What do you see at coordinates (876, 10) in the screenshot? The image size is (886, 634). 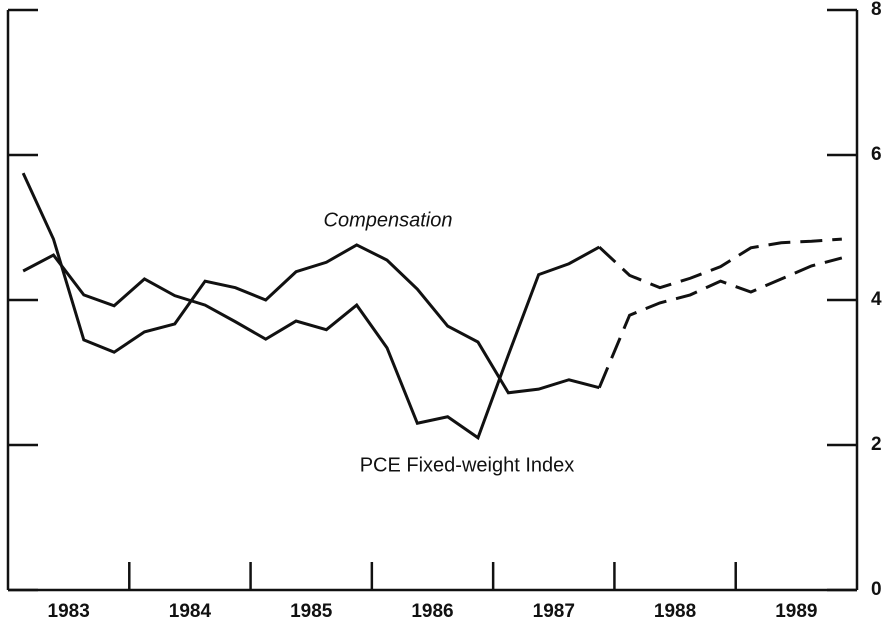 I see `y-tick-label: 8` at bounding box center [876, 10].